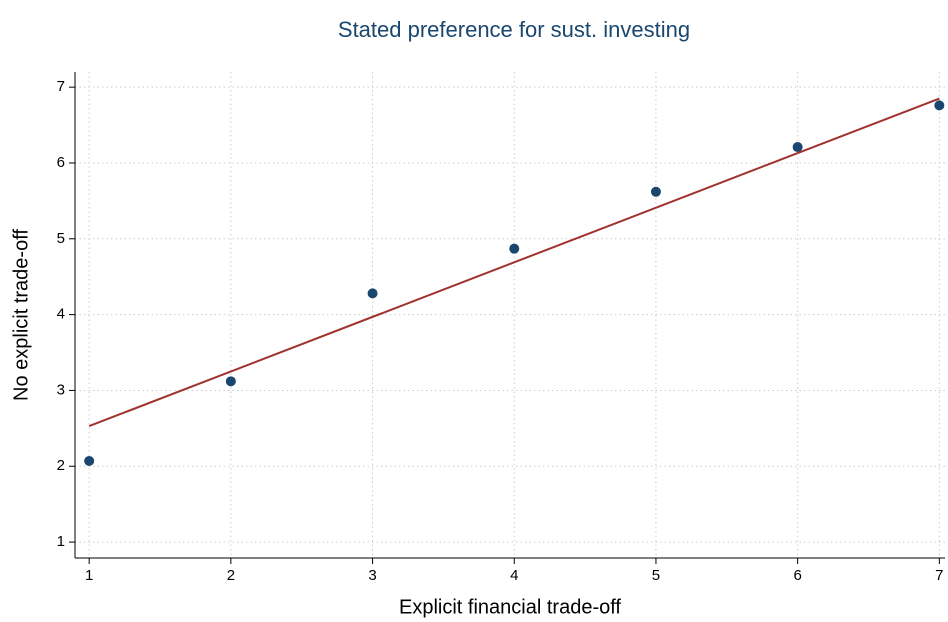 This screenshot has height=622, width=948. Describe the element at coordinates (514, 29) in the screenshot. I see `chart-title: Stated preference for sust. investing` at that location.